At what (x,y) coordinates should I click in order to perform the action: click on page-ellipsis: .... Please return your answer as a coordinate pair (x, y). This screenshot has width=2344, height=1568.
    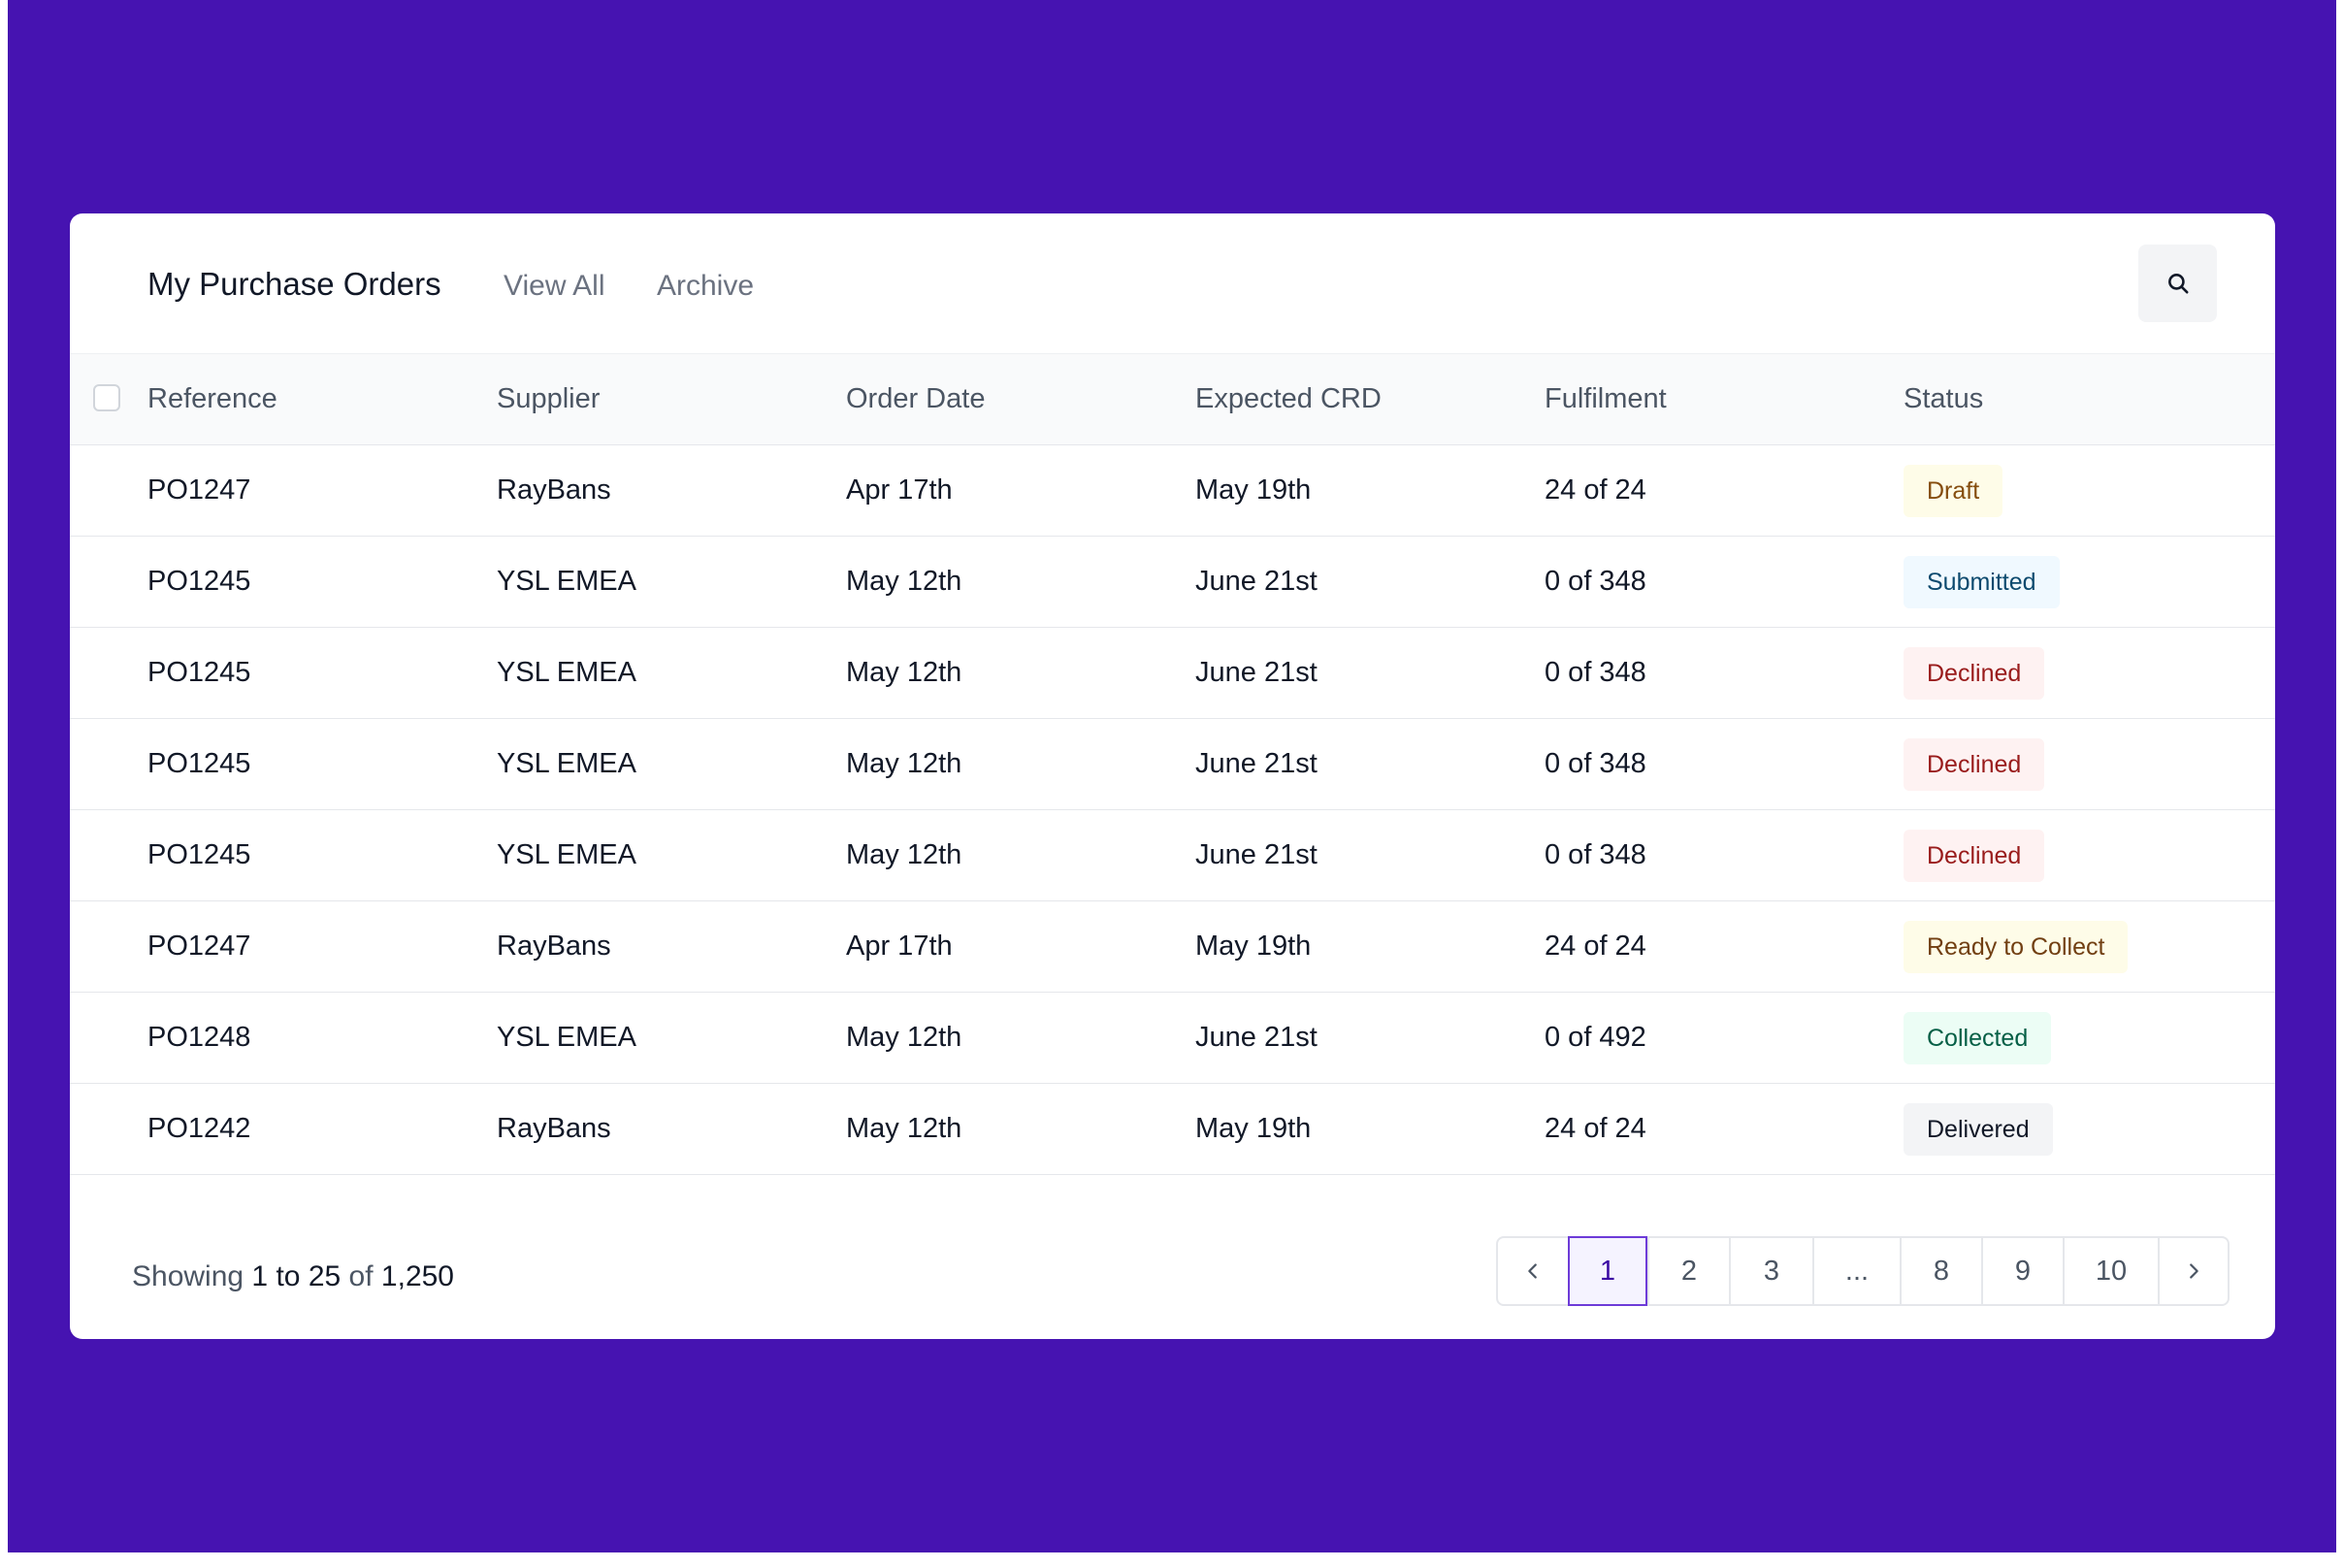
    Looking at the image, I should click on (1856, 1271).